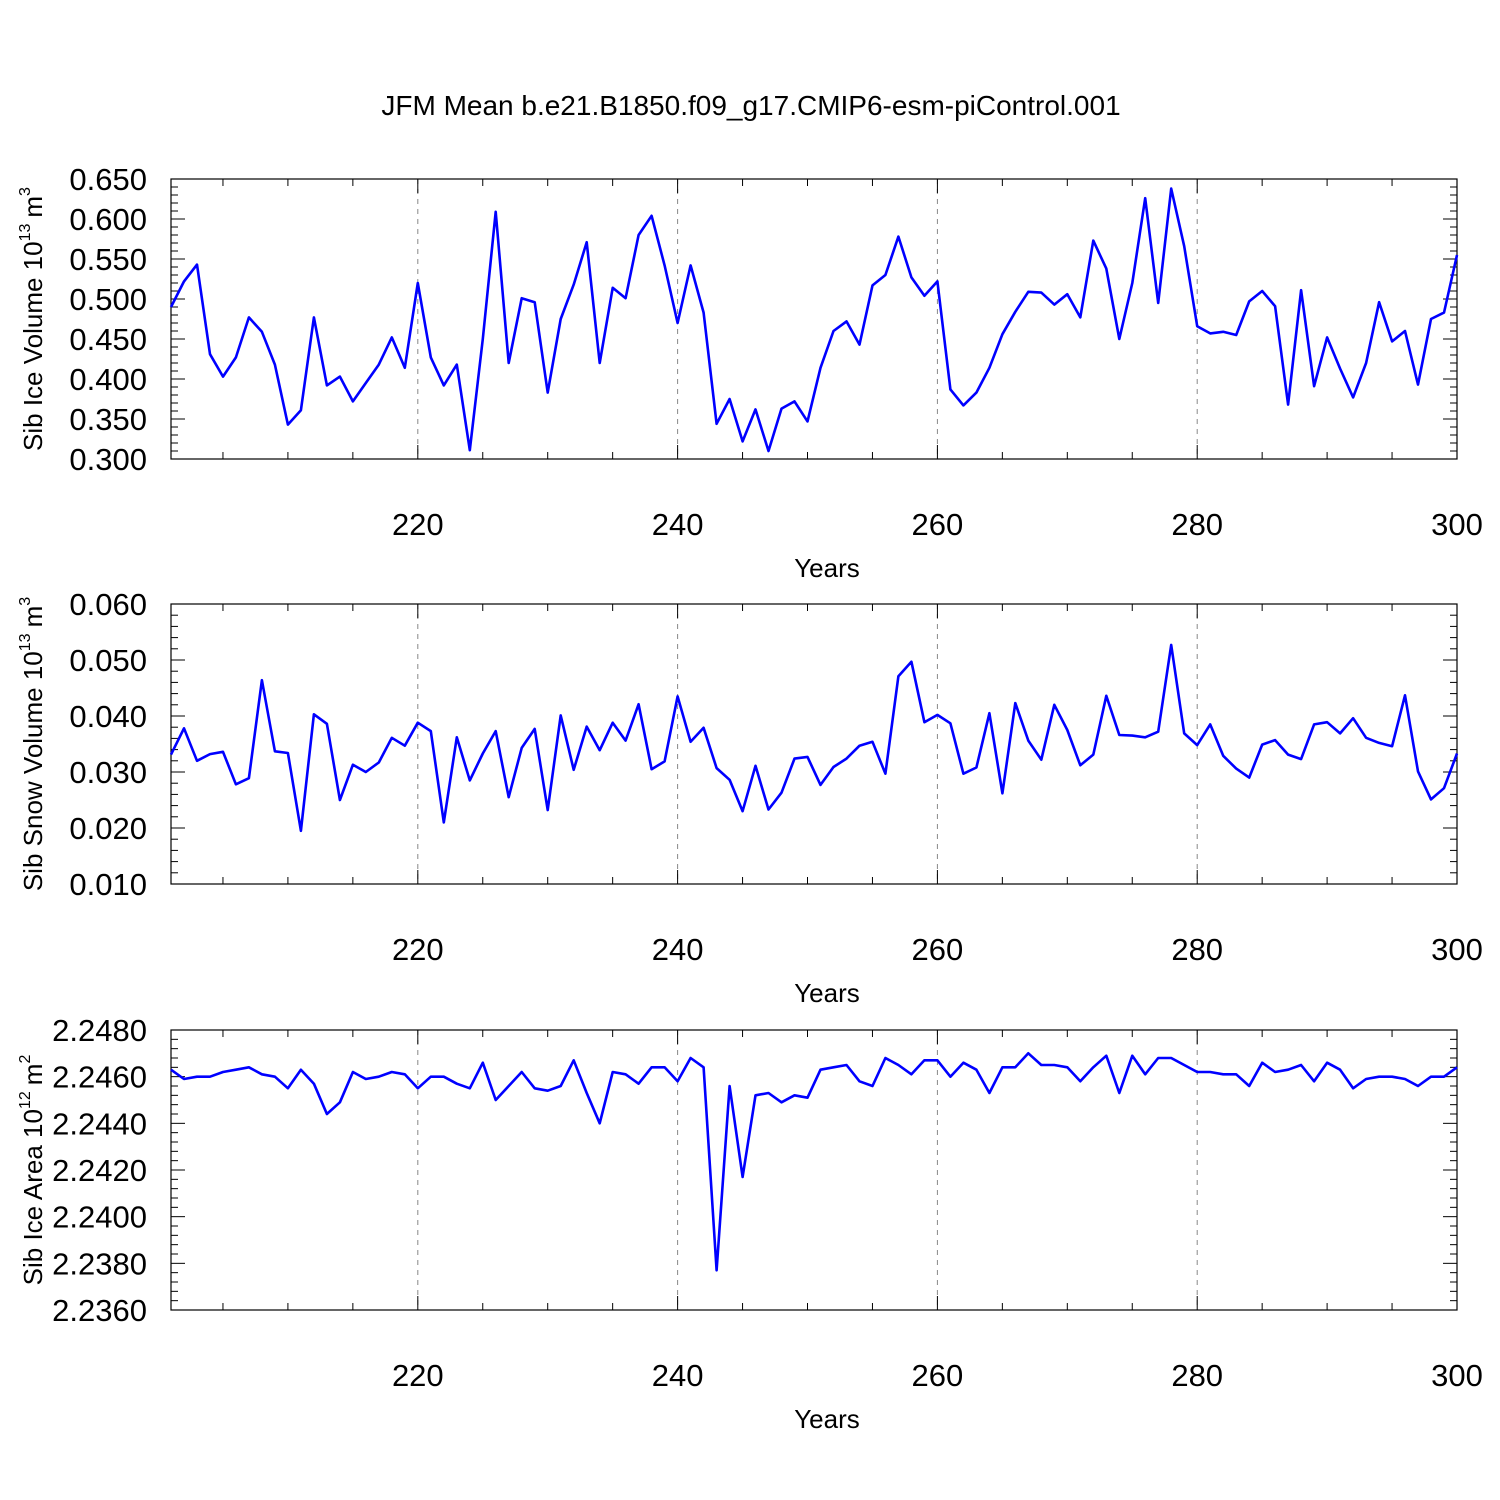 This screenshot has width=1500, height=1500. I want to click on y-tick-label: 0.010, so click(108, 884).